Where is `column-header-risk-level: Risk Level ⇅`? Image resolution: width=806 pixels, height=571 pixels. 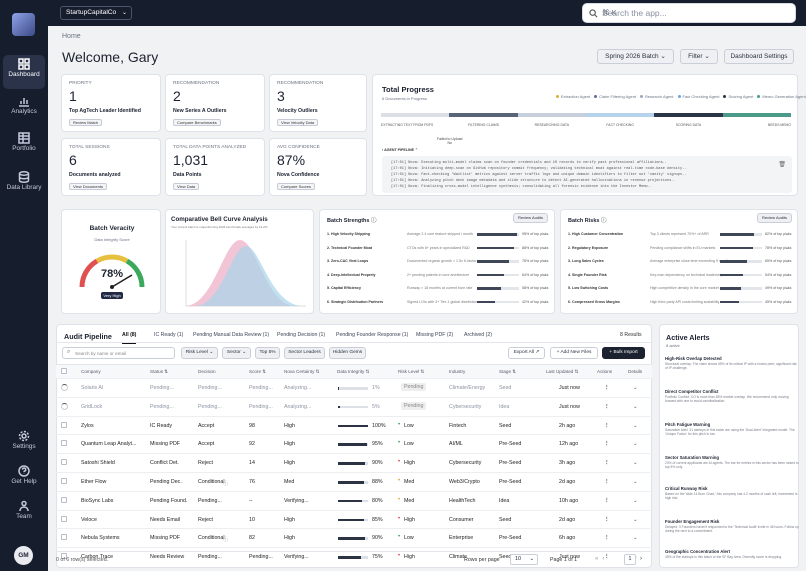 column-header-risk-level: Risk Level ⇅ is located at coordinates (411, 371).